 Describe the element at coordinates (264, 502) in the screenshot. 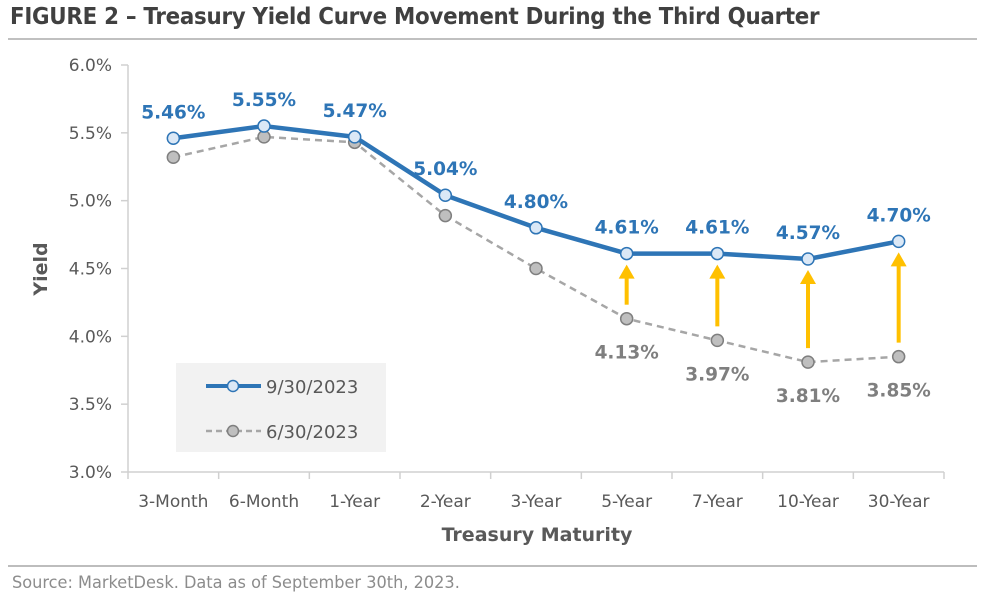

I see `x-tick-label: 6-Month` at that location.